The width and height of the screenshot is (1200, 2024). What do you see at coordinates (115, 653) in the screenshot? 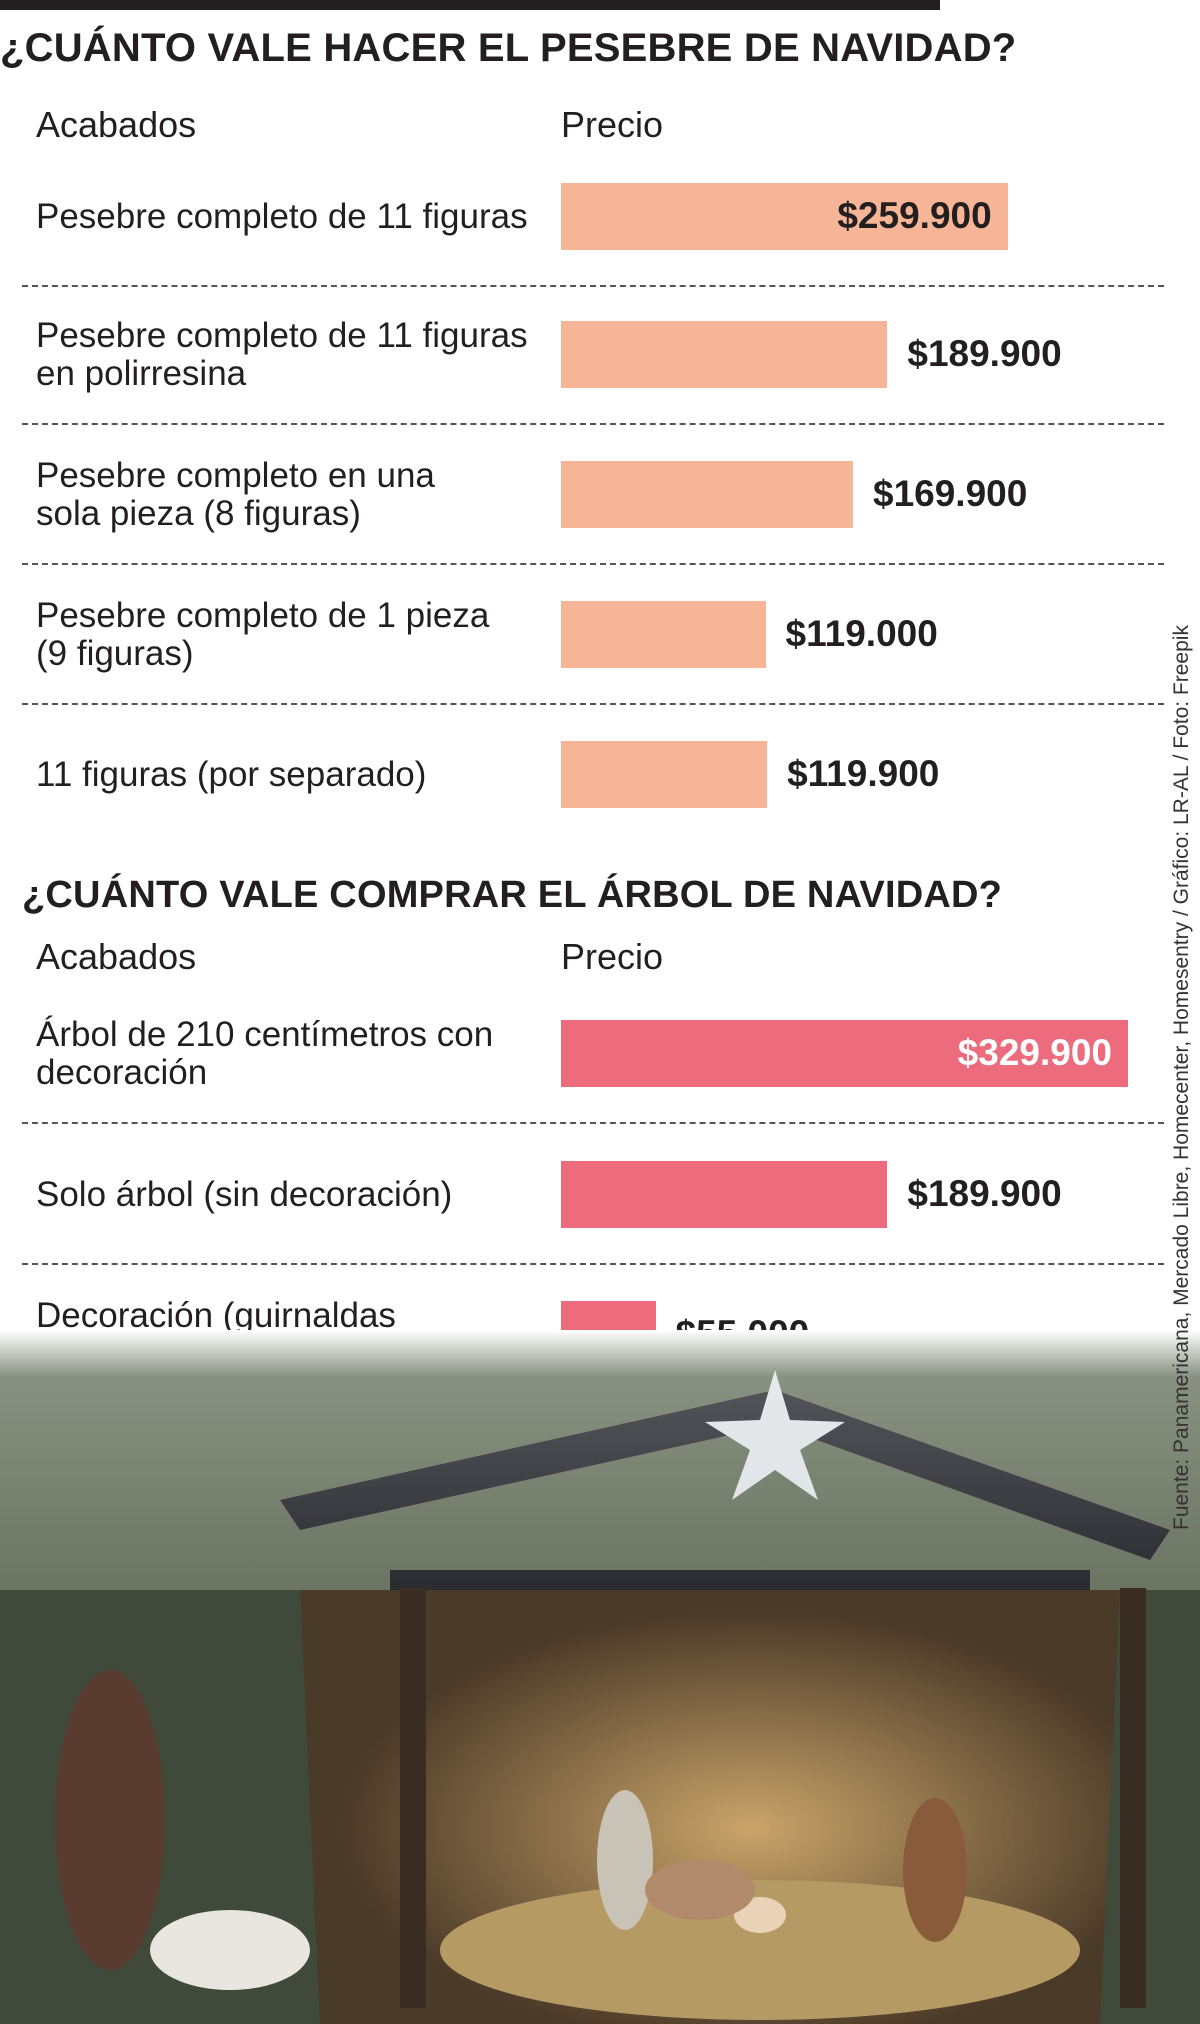
I see `pesebre-category-label-line: (9 figuras)` at bounding box center [115, 653].